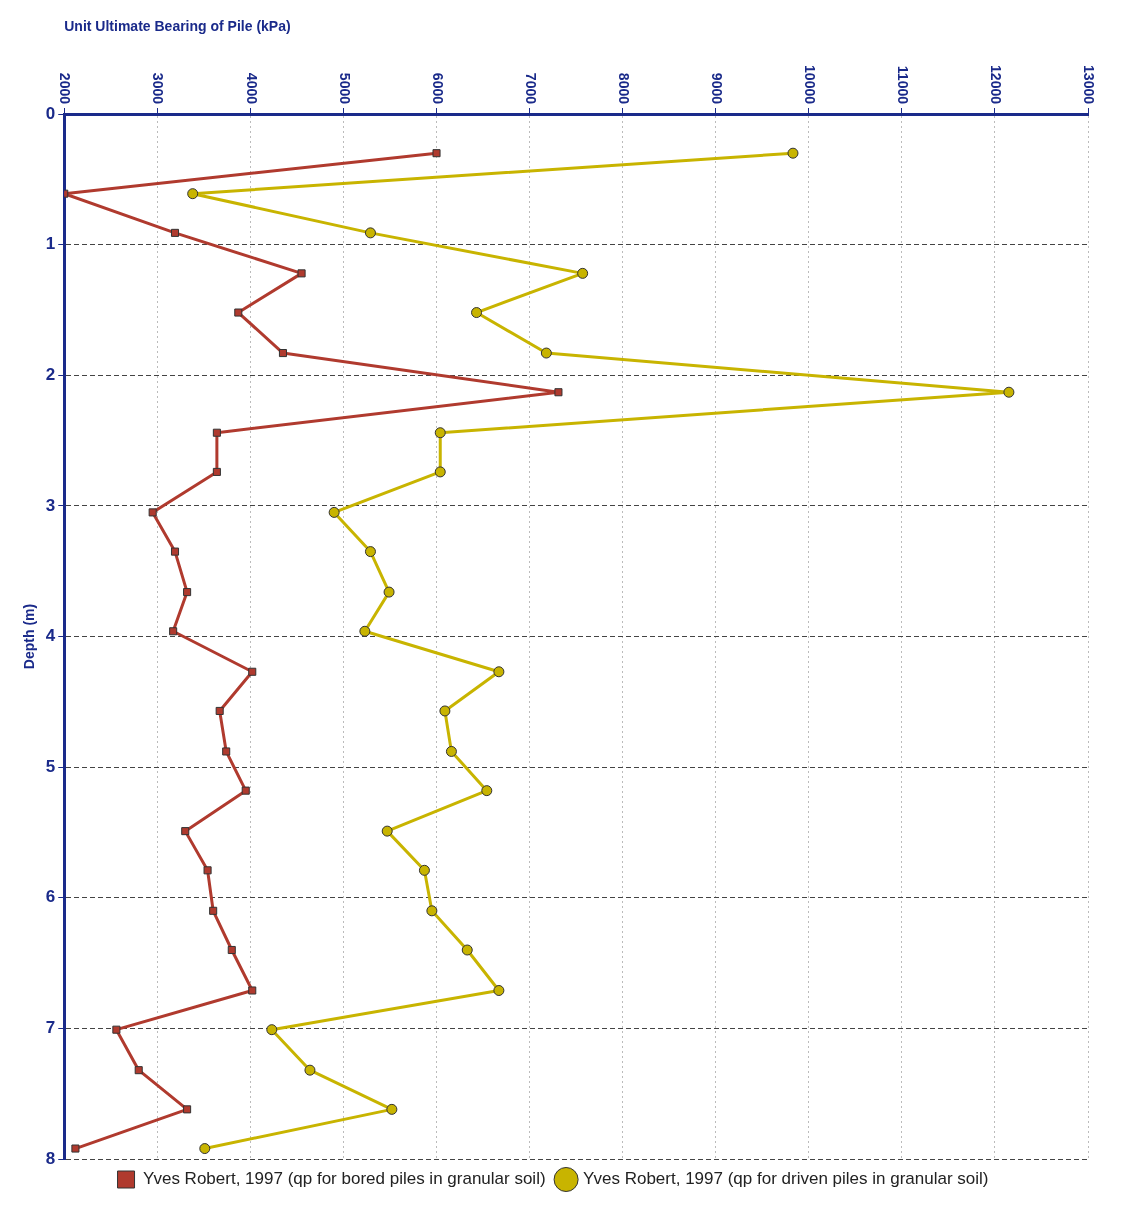  I want to click on x-tick-label: 3000, so click(158, 88).